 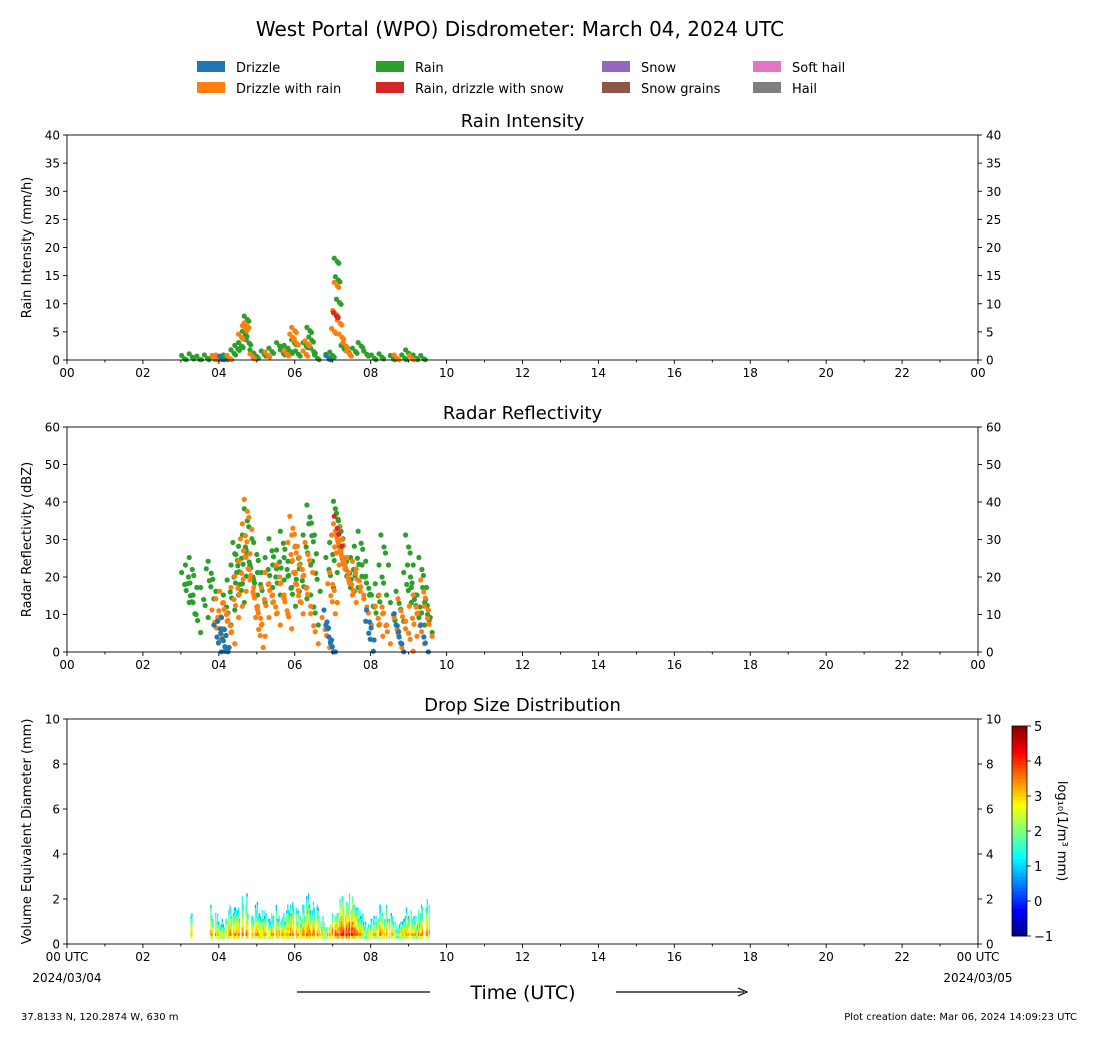 What do you see at coordinates (52, 720) in the screenshot?
I see `y-tick-label: 10` at bounding box center [52, 720].